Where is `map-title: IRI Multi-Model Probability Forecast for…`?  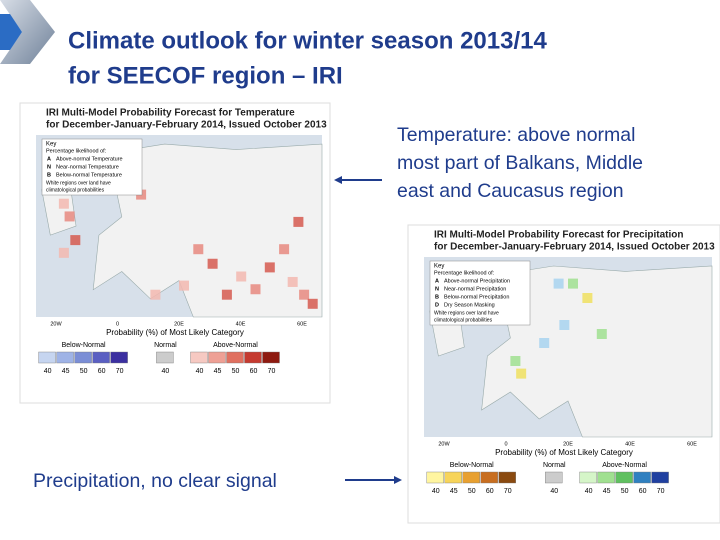
map-title: IRI Multi-Model Probability Forecast for… is located at coordinates (170, 113).